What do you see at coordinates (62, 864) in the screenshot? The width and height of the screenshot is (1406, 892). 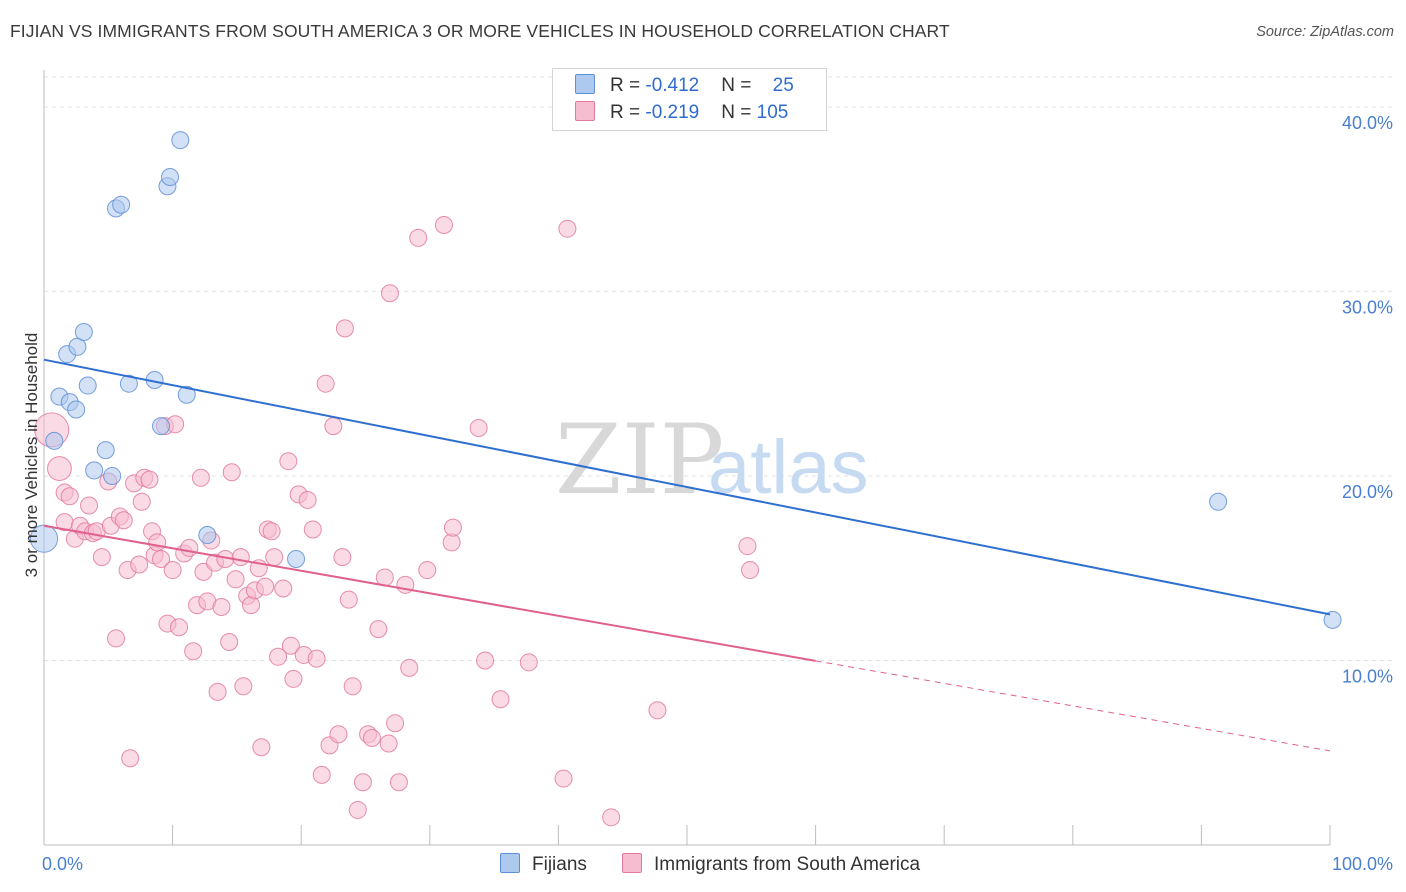 I see `x-tick-label: 0.0%` at bounding box center [62, 864].